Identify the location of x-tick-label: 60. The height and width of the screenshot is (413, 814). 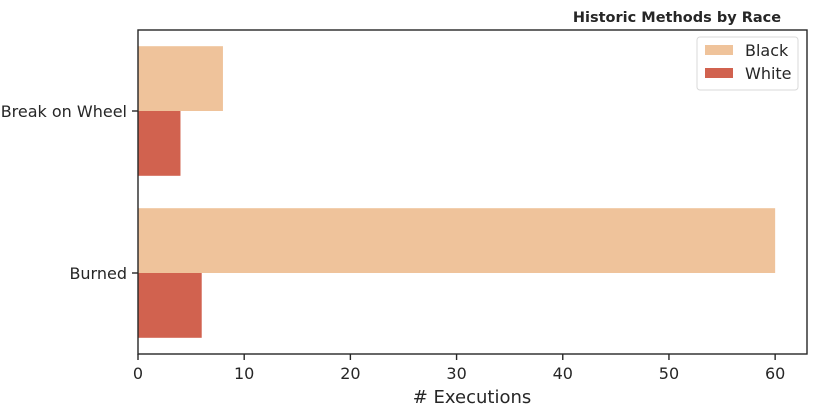
(775, 373).